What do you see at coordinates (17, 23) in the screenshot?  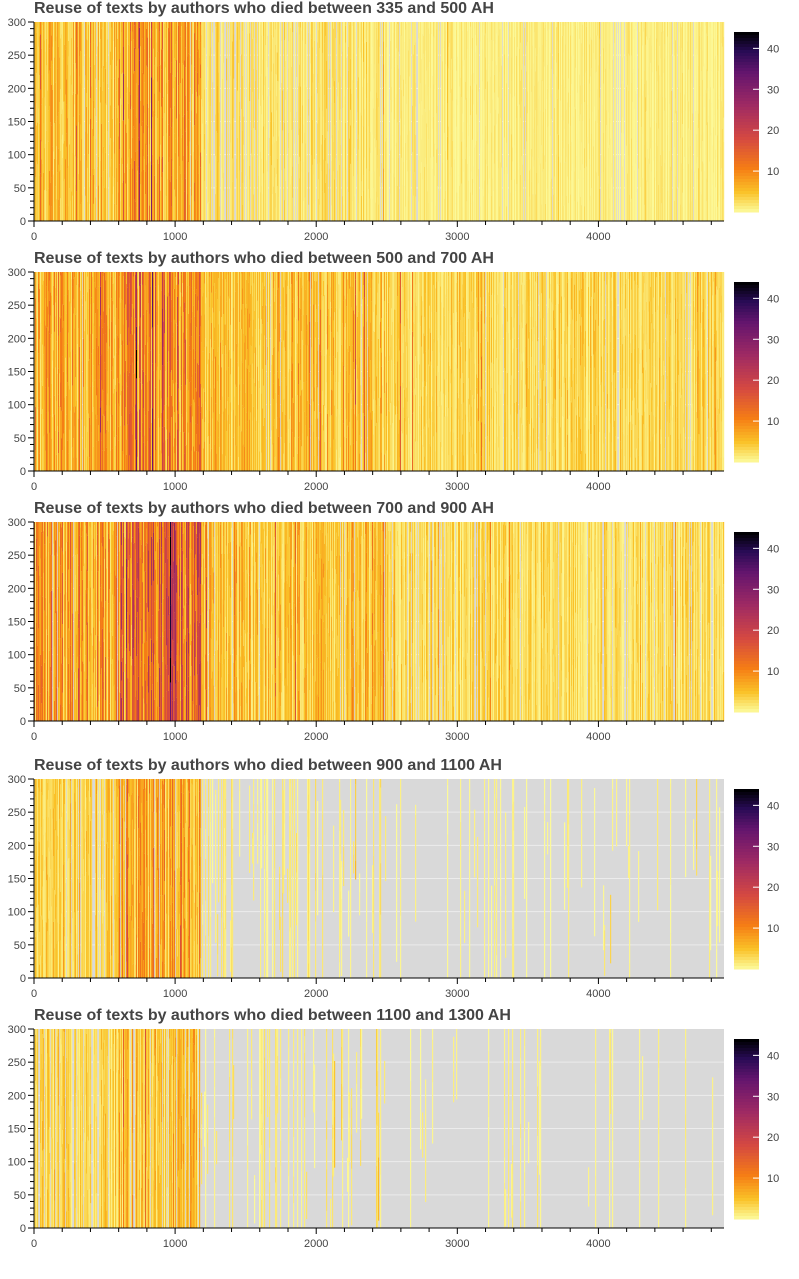 I see `y-tick-label: 300` at bounding box center [17, 23].